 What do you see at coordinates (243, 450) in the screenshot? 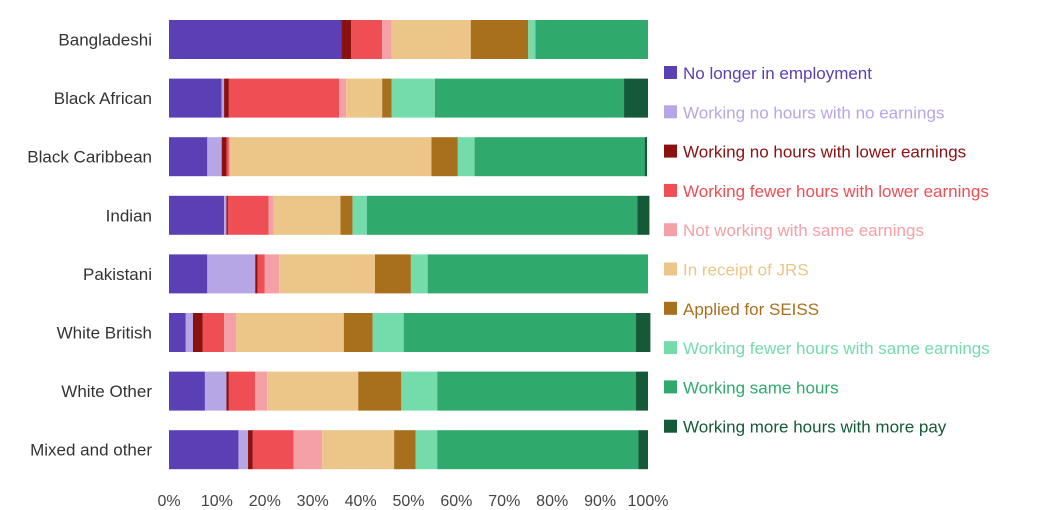
I see `bar-mixed-and-other-working-no-hours-with-no-earnings` at bounding box center [243, 450].